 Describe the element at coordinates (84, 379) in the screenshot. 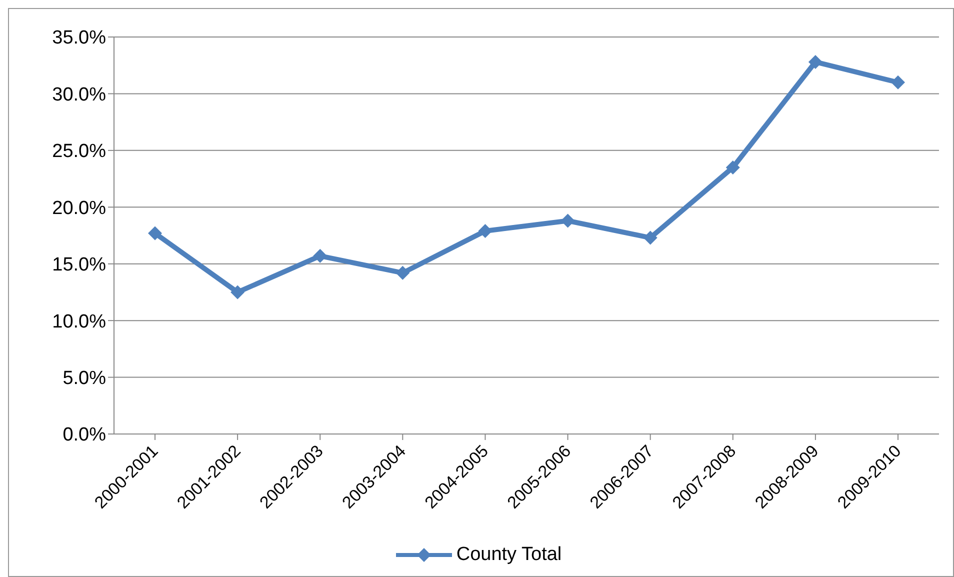

I see `y-tick-label: 5.0%` at that location.